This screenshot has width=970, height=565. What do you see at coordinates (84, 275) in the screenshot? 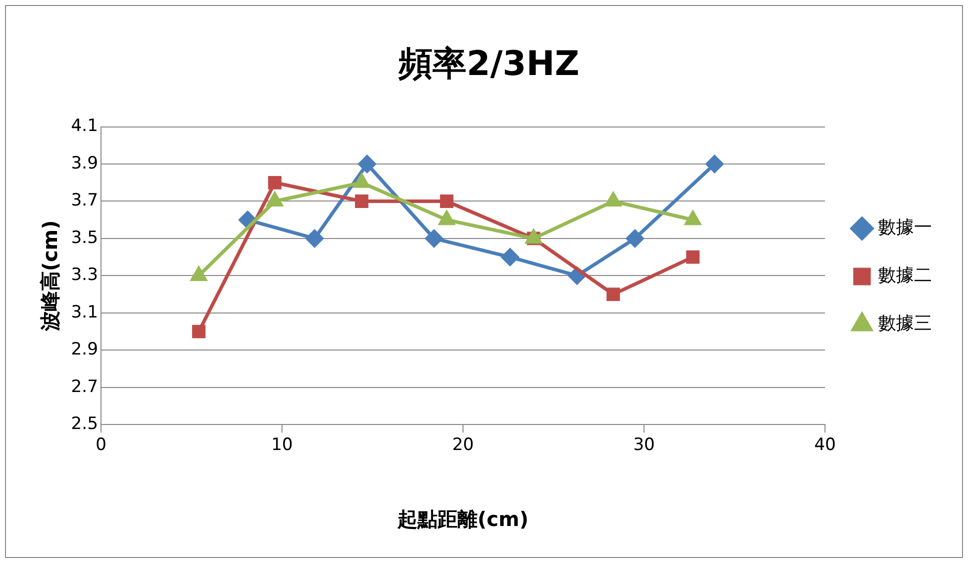
I see `y-tick-label: 3.3` at bounding box center [84, 275].